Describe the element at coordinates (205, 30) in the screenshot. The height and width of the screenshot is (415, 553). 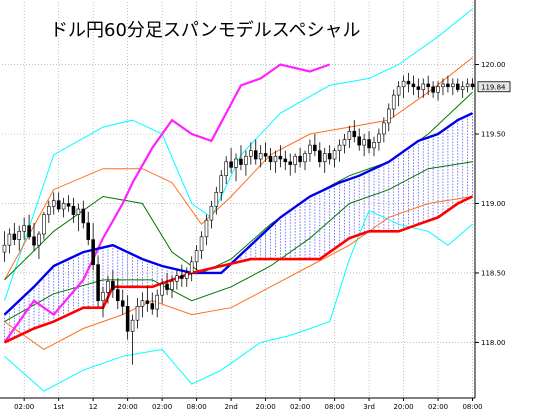
I see `chart-title: ドル円60分足スパンモデルスペシャル` at that location.